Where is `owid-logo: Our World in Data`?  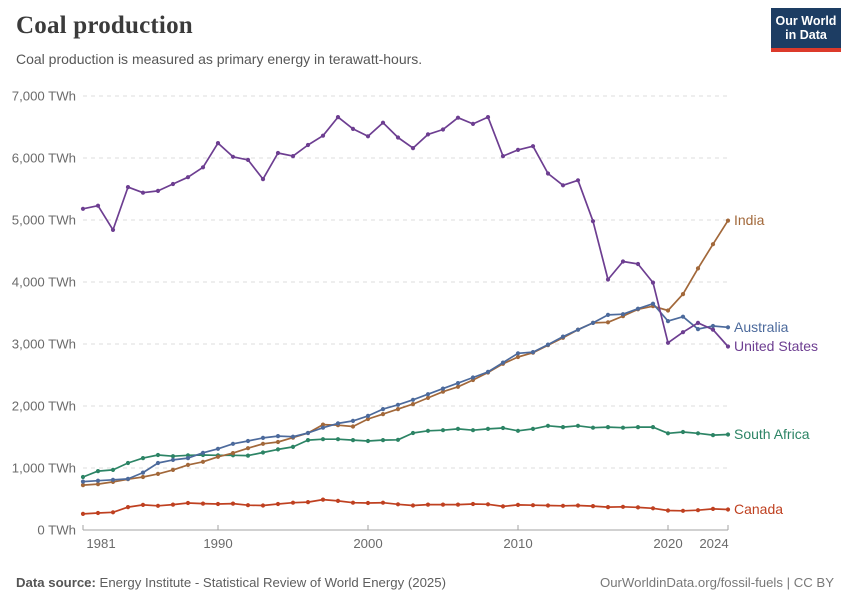
owid-logo: Our World in Data is located at coordinates (806, 30).